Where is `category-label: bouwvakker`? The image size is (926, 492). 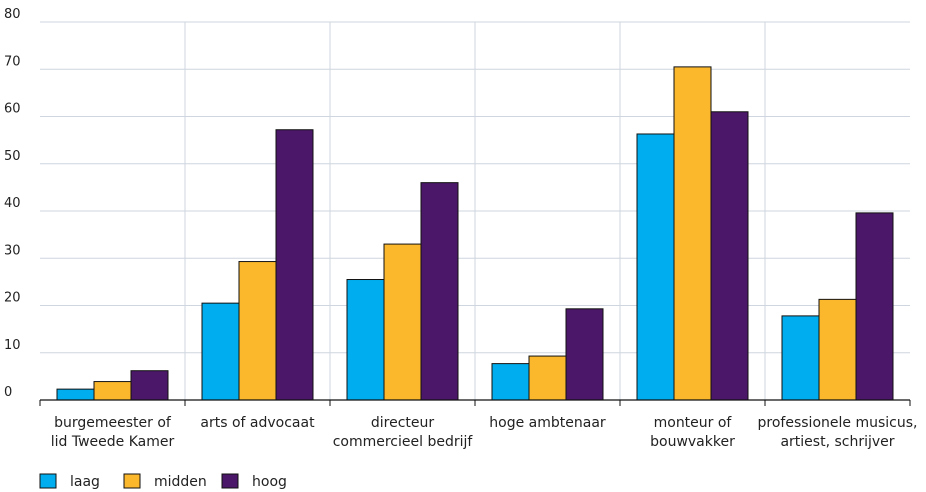
category-label: bouwvakker is located at coordinates (692, 442).